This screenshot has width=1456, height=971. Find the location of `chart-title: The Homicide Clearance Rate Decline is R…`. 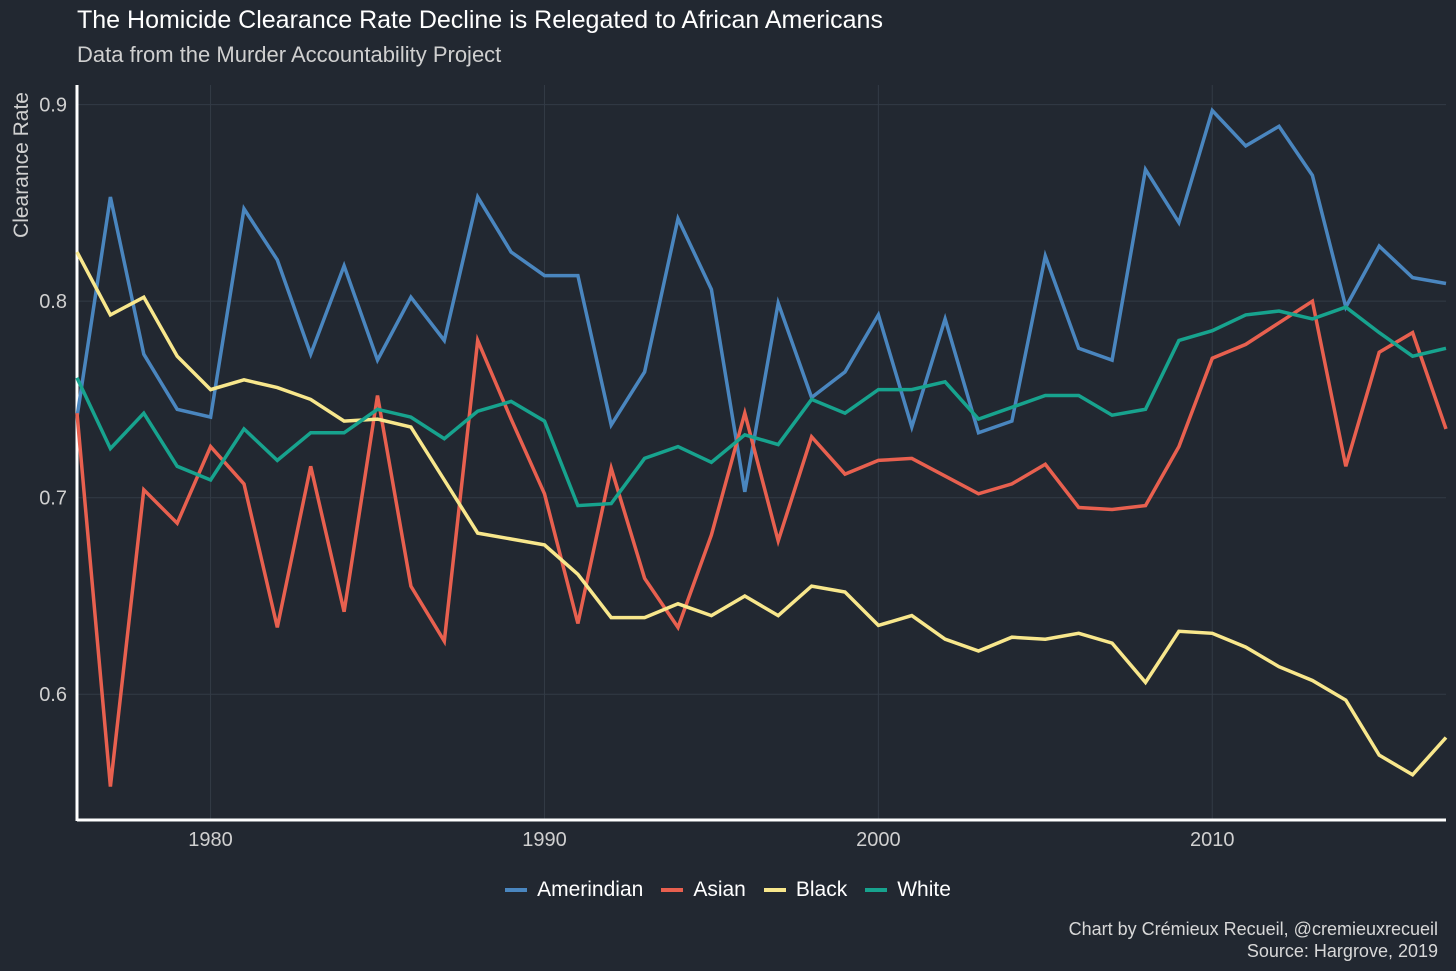

chart-title: The Homicide Clearance Rate Decline is R… is located at coordinates (480, 20).